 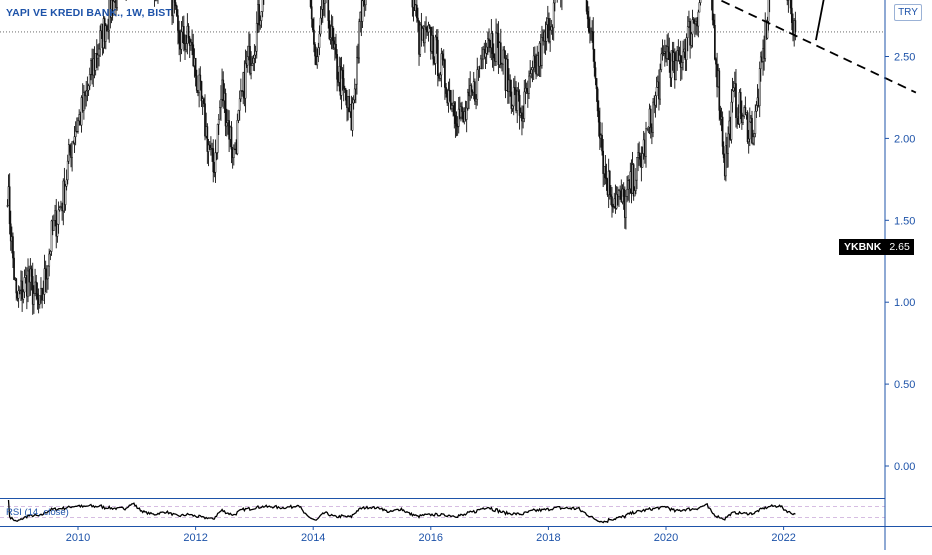 What do you see at coordinates (783, 538) in the screenshot?
I see `x-tick-label: 2022` at bounding box center [783, 538].